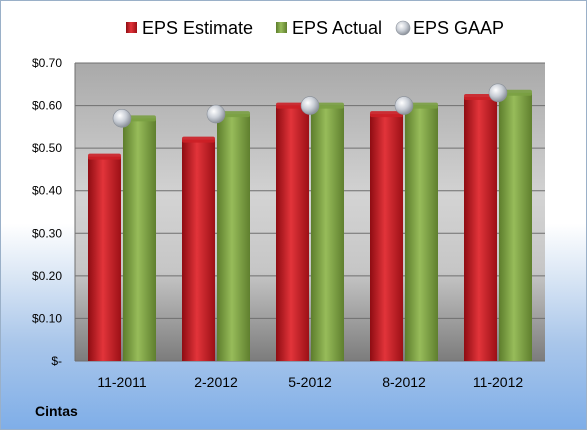 This screenshot has width=587, height=431. Describe the element at coordinates (47, 63) in the screenshot. I see `y-tick-label: $0.70` at that location.